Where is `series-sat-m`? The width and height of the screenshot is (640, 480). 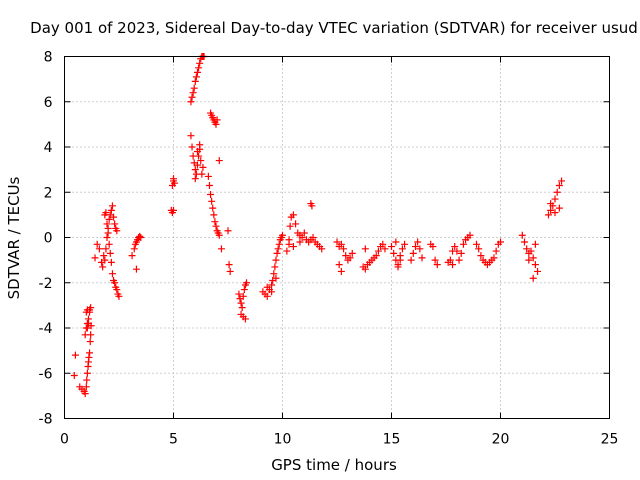 series-sat-m is located at coordinates (272, 265).